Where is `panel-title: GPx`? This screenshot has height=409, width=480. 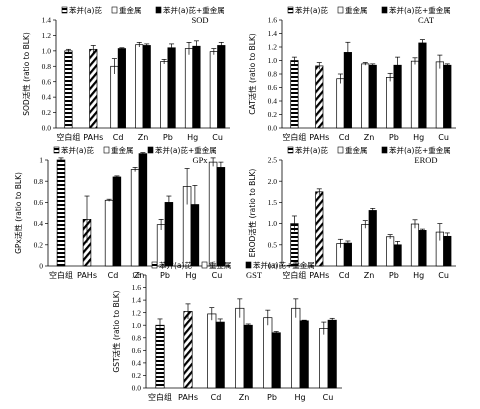
panel-title: GPx is located at coordinates (200, 160).